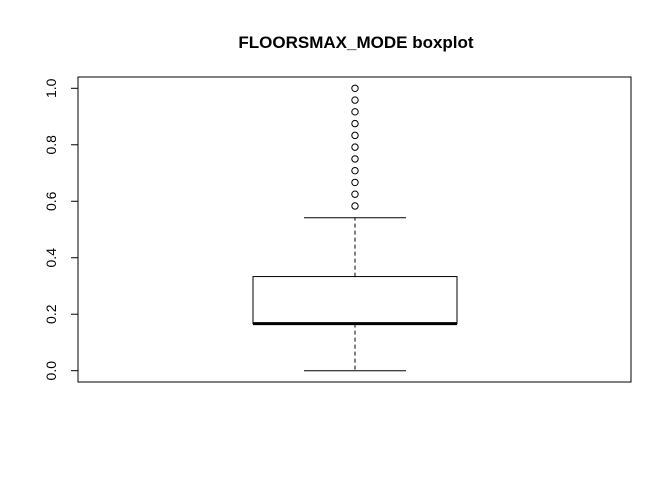  I want to click on y-tick-label: 1.0, so click(51, 88).